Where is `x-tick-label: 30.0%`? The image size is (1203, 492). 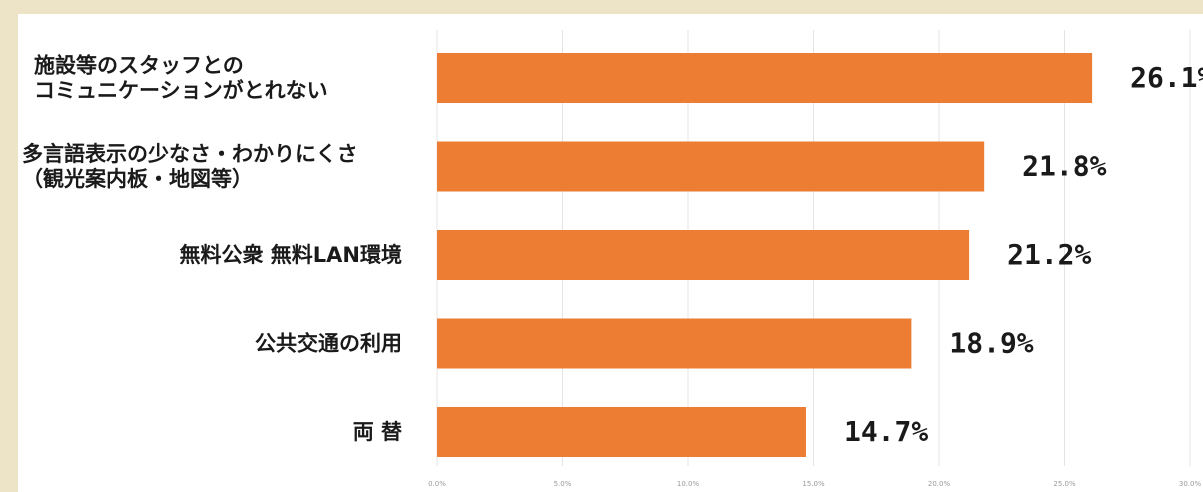
x-tick-label: 30.0% is located at coordinates (1190, 484).